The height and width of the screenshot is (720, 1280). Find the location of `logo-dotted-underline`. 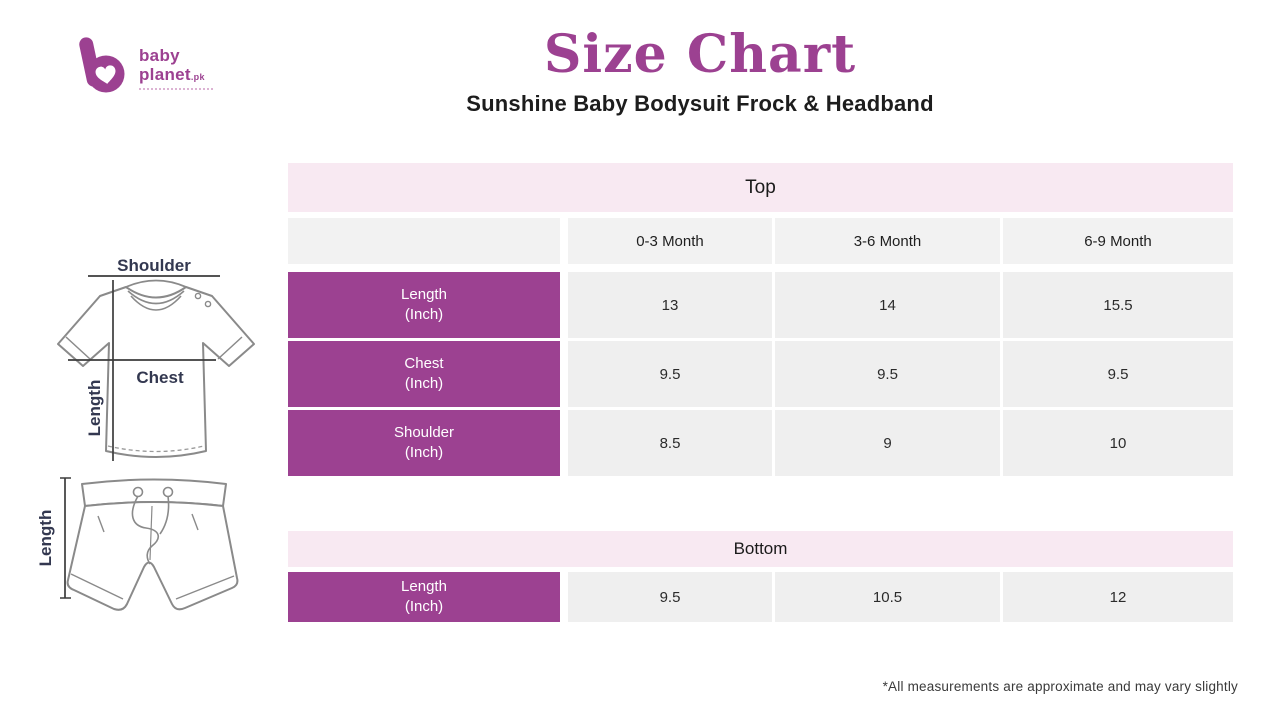

logo-dotted-underline is located at coordinates (176, 89).